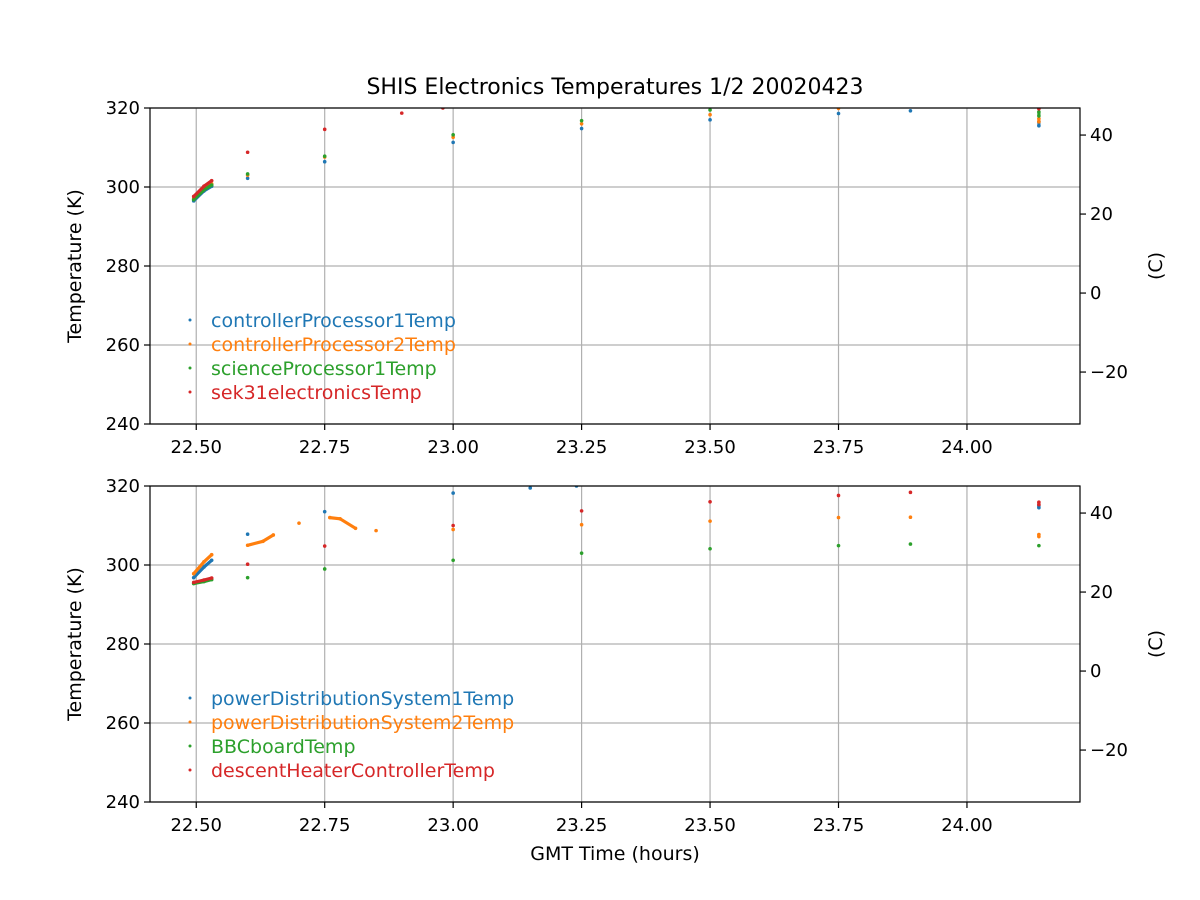  I want to click on y-right-axis-label: (C), so click(1156, 266).